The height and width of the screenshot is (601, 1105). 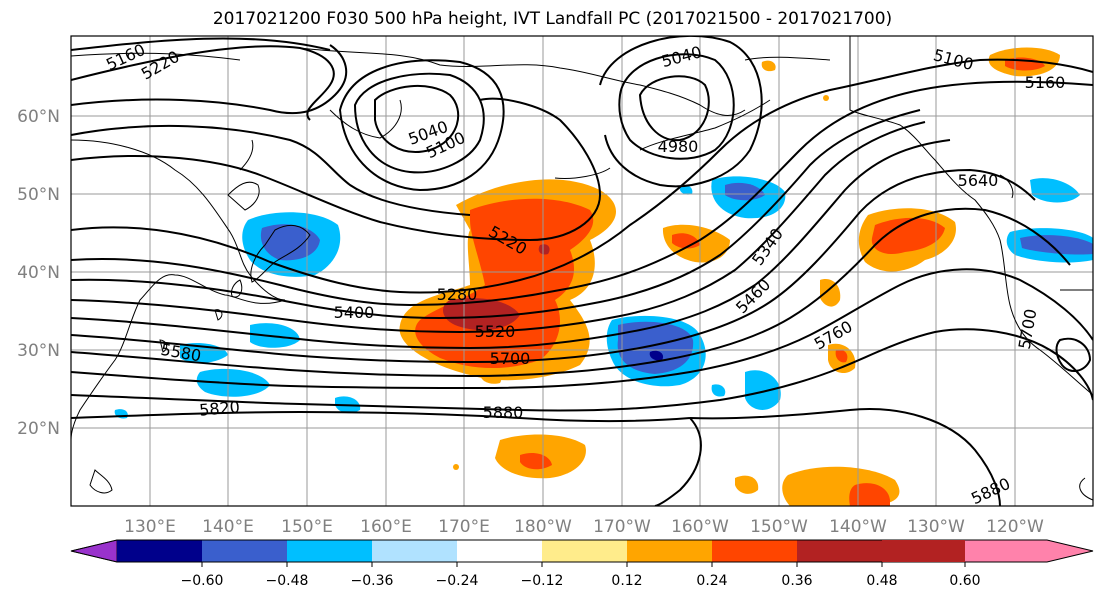 I want to click on lon-label: 130°E, so click(x=150, y=527).